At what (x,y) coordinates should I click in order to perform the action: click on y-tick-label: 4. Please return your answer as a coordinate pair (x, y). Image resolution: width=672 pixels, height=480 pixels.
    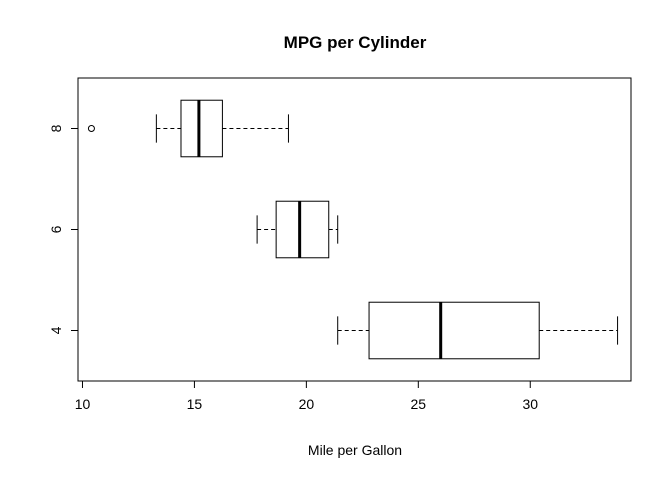
    Looking at the image, I should click on (56, 330).